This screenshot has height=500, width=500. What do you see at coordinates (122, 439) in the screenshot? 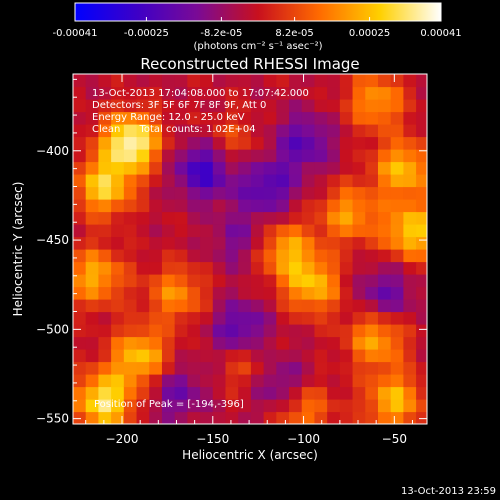
I see `x-tick-label: −200` at bounding box center [122, 439].